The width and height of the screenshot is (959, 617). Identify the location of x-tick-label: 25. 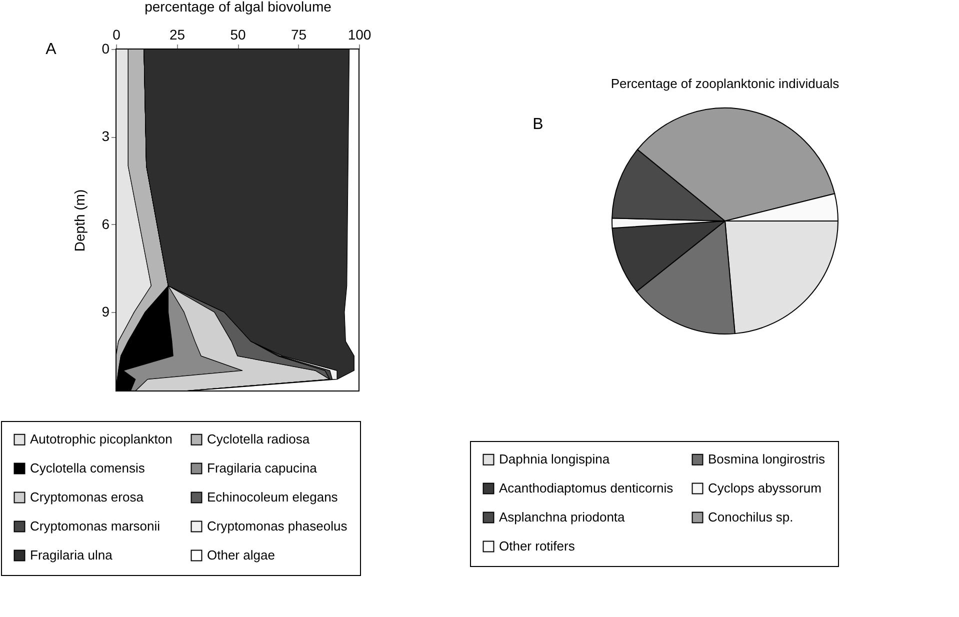
(177, 34).